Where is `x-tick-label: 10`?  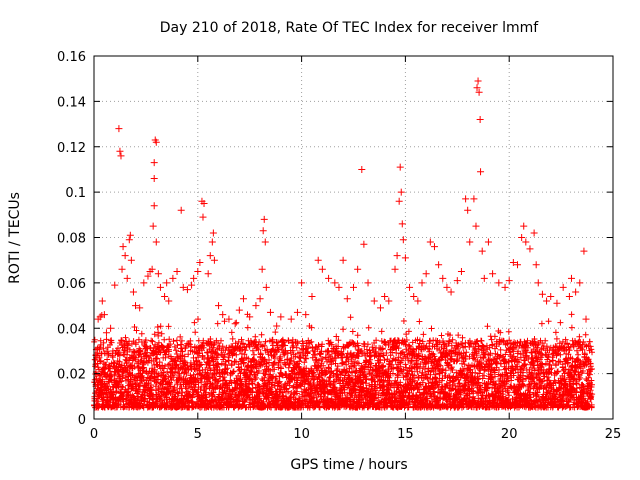
x-tick-label: 10 is located at coordinates (301, 434).